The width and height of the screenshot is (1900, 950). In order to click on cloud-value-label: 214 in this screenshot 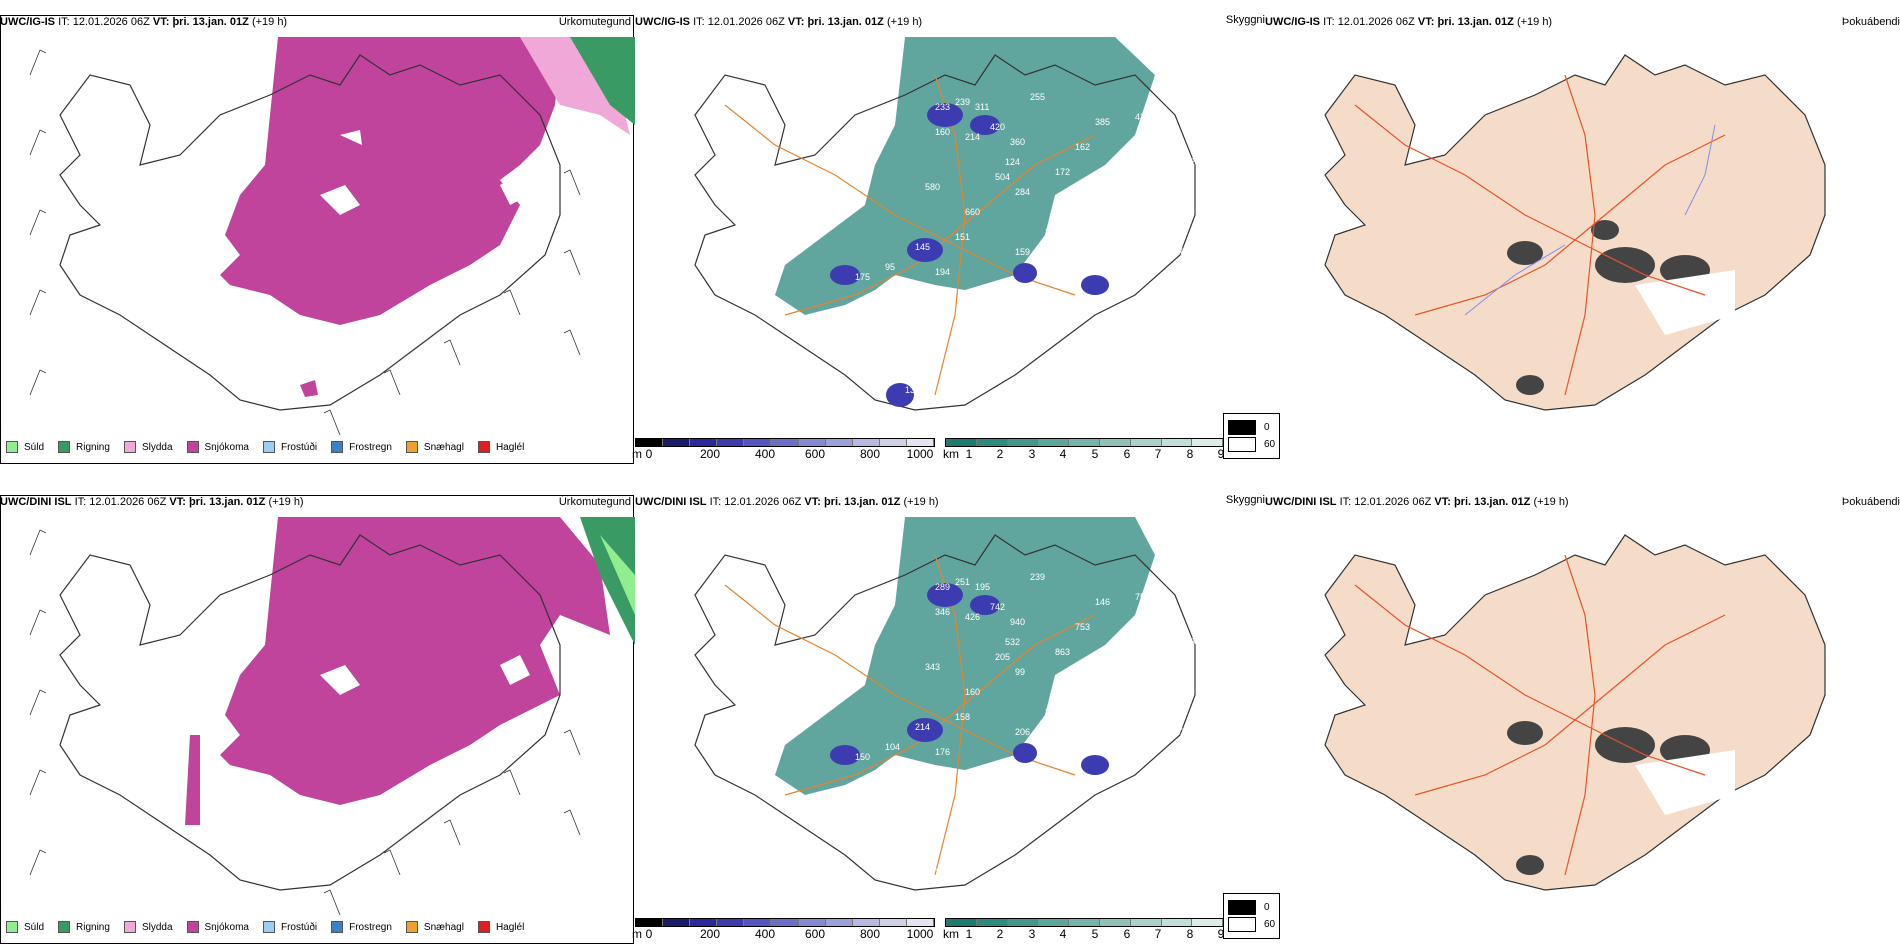, I will do `click(972, 137)`.